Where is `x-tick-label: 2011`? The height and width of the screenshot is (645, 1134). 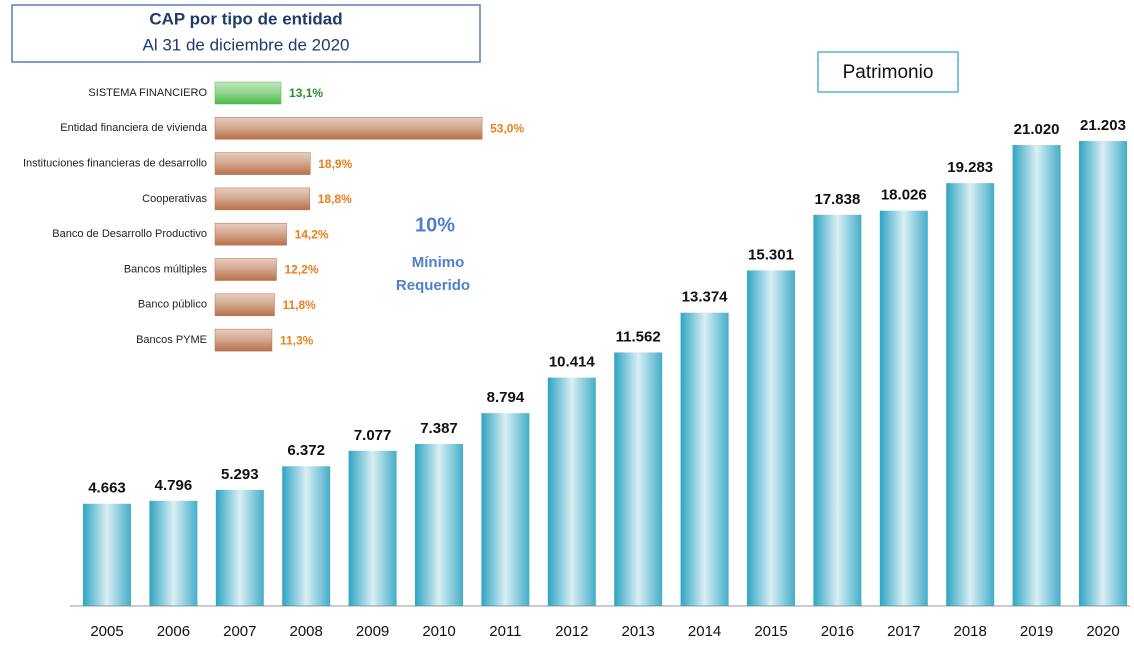
x-tick-label: 2011 is located at coordinates (505, 631).